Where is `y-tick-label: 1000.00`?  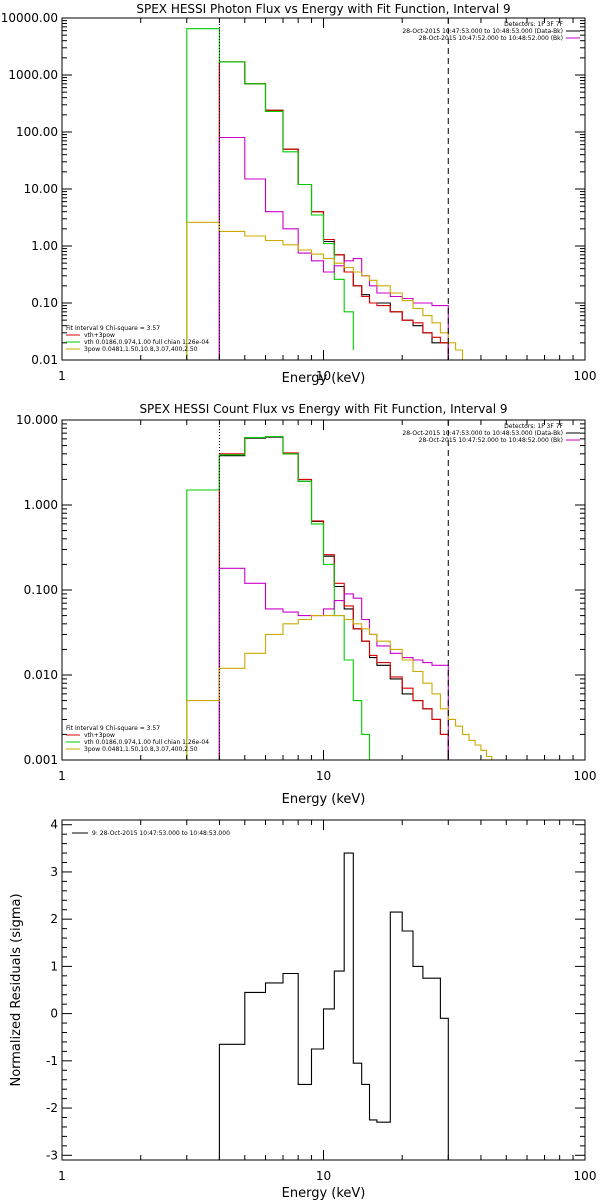
y-tick-label: 1000.00 is located at coordinates (33, 75).